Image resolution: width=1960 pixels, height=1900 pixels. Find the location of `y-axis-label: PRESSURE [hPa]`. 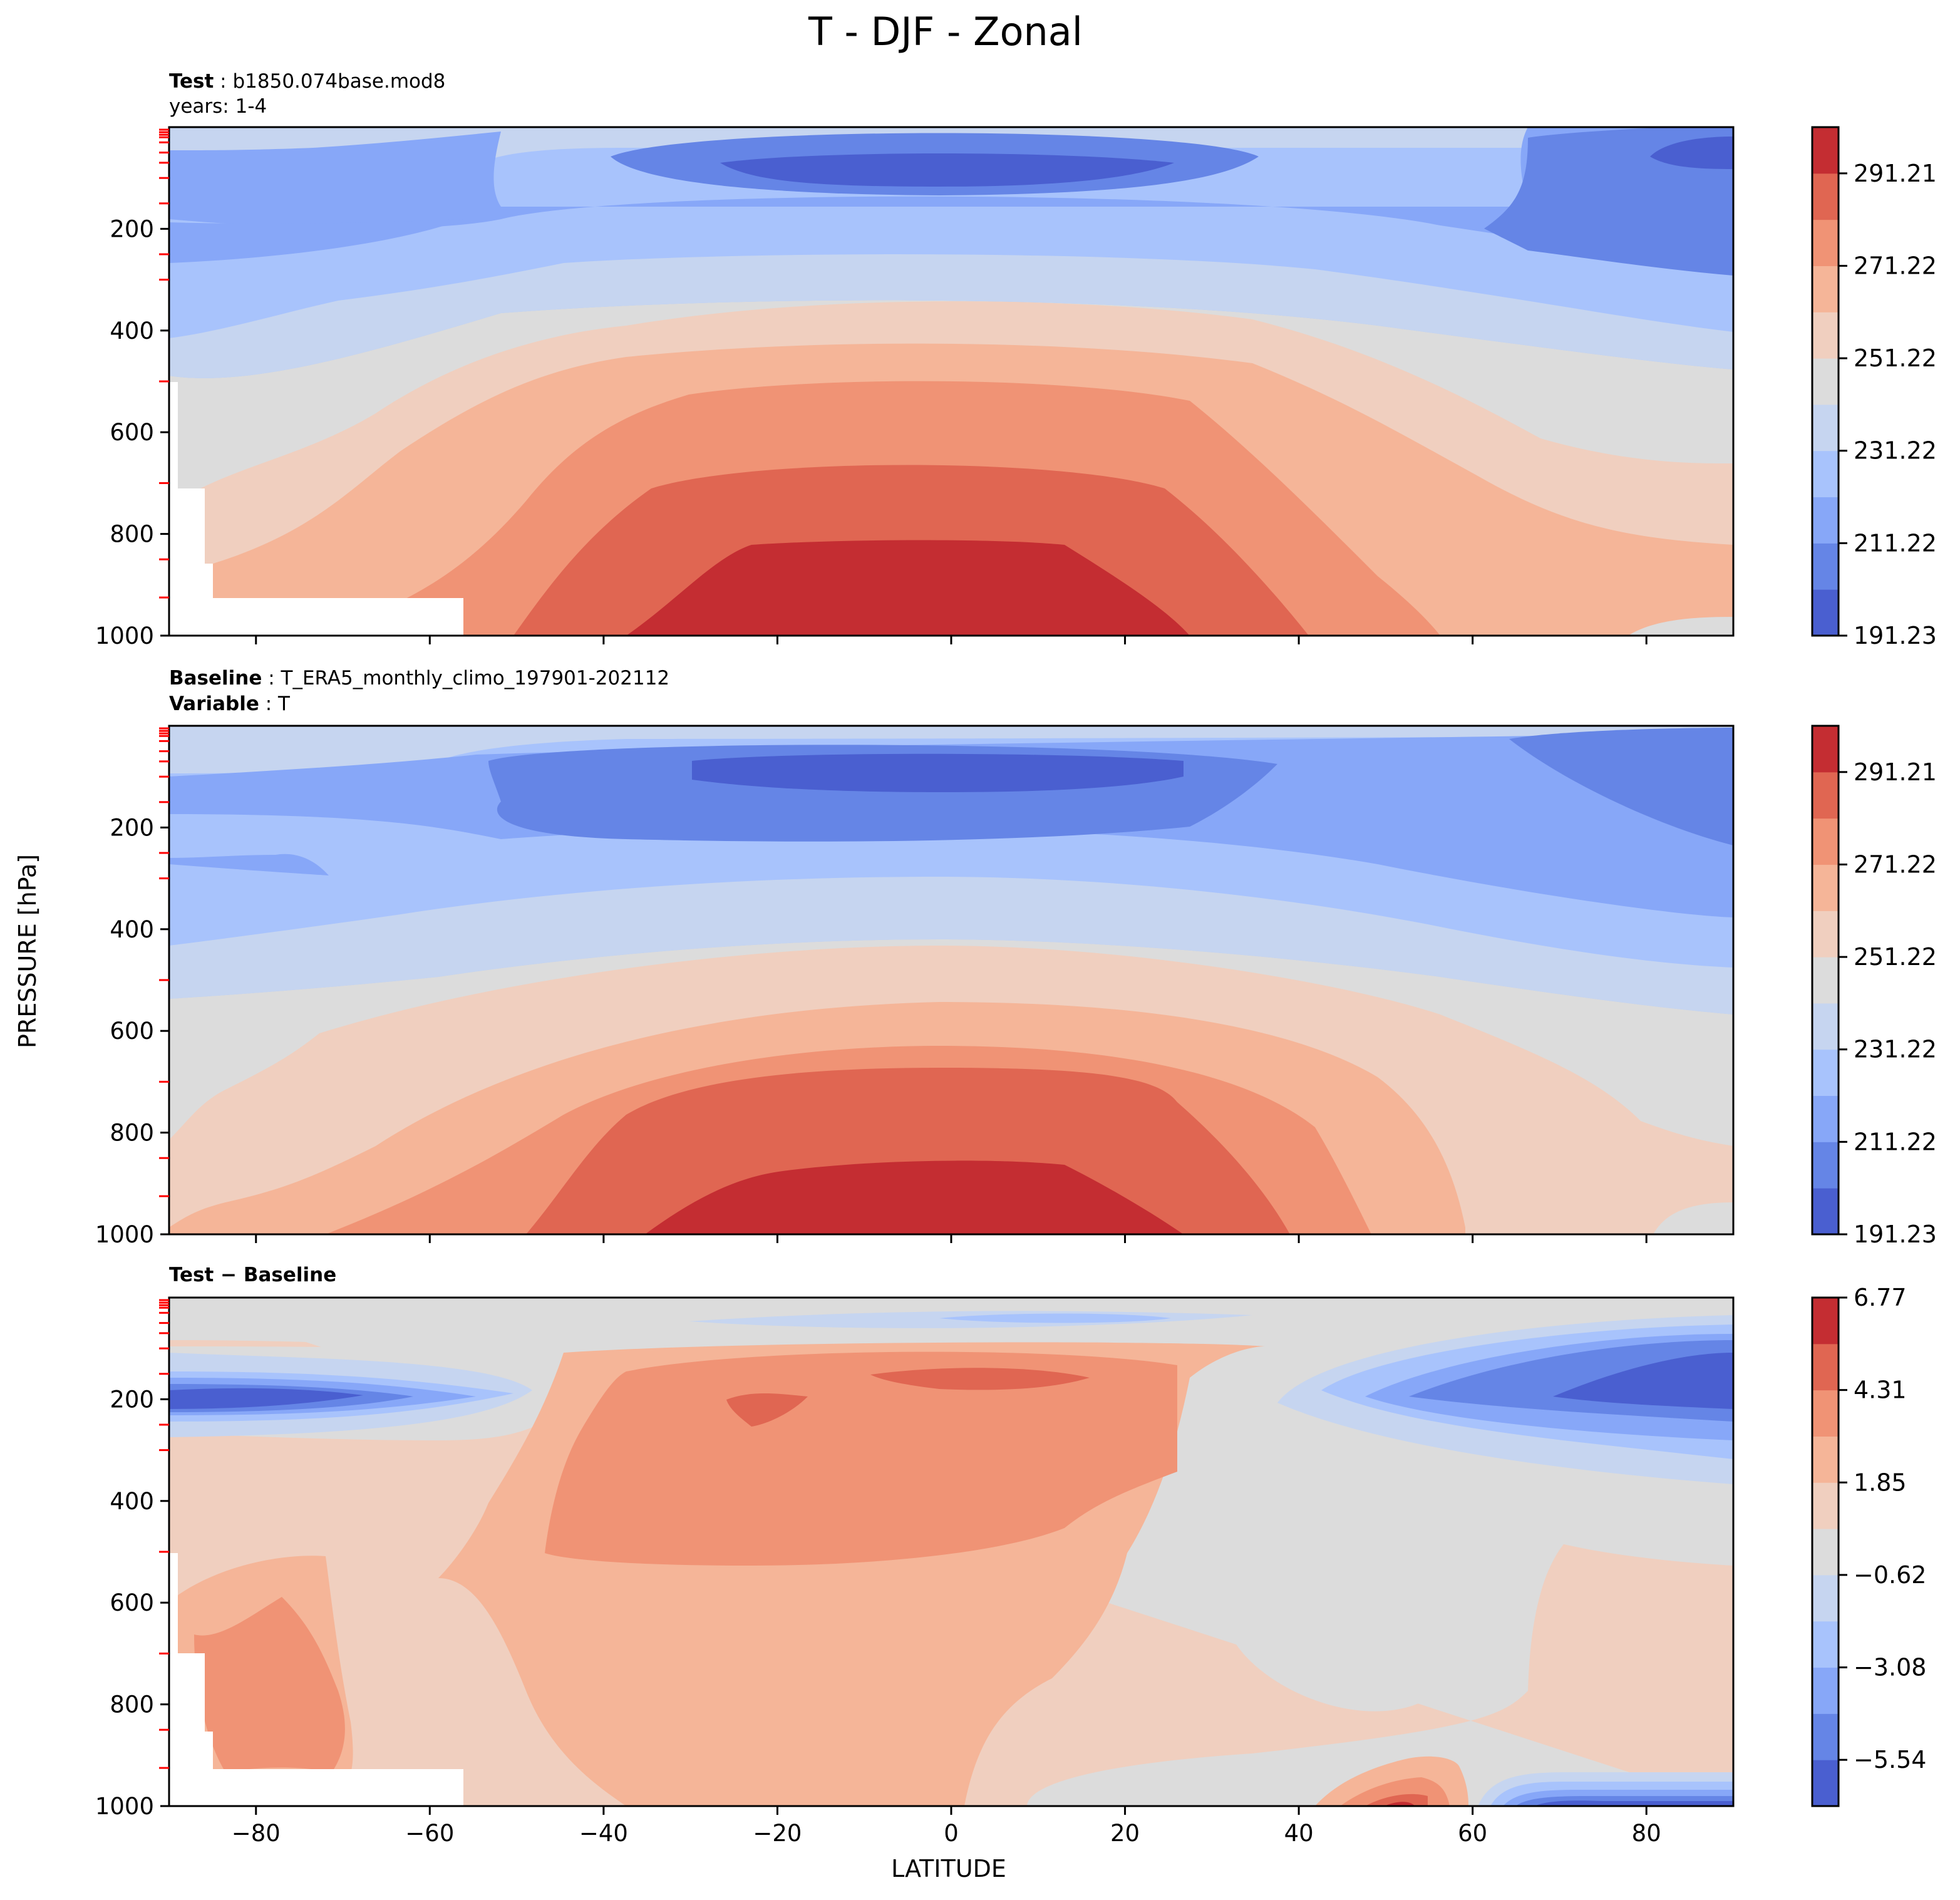

y-axis-label: PRESSURE [hPa] is located at coordinates (27, 951).